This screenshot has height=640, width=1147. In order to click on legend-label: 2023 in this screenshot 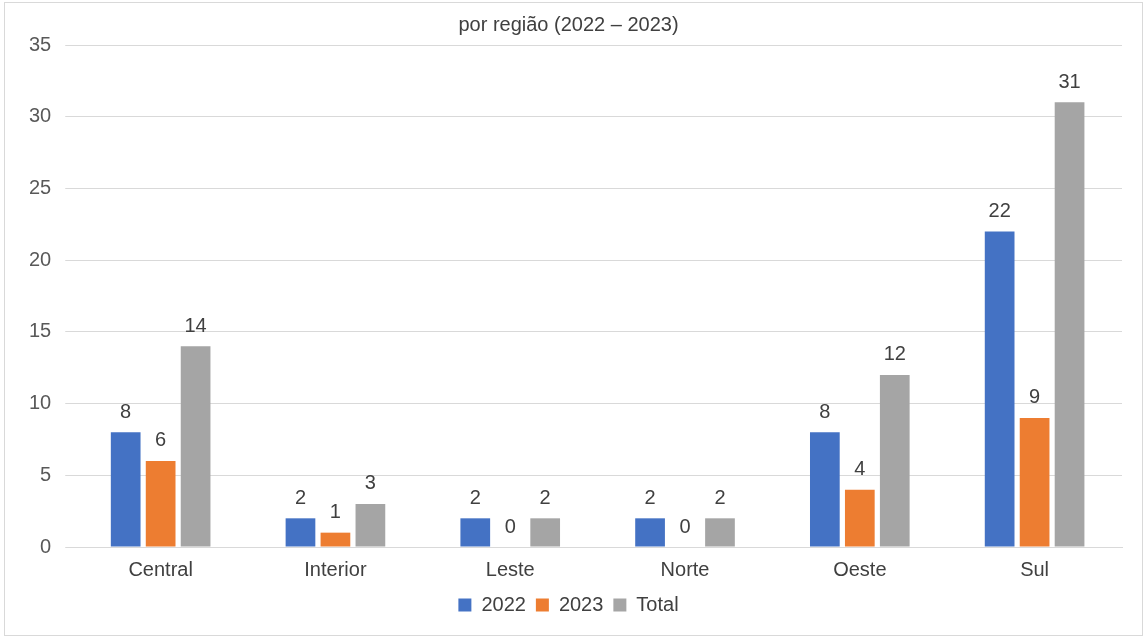, I will do `click(581, 603)`.